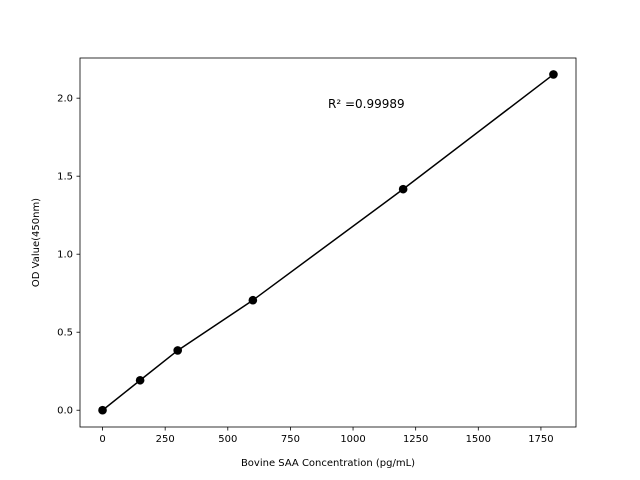  Describe the element at coordinates (328, 463) in the screenshot. I see `x-axis-label: Bovine SAA Concentration (pg/mL)` at that location.